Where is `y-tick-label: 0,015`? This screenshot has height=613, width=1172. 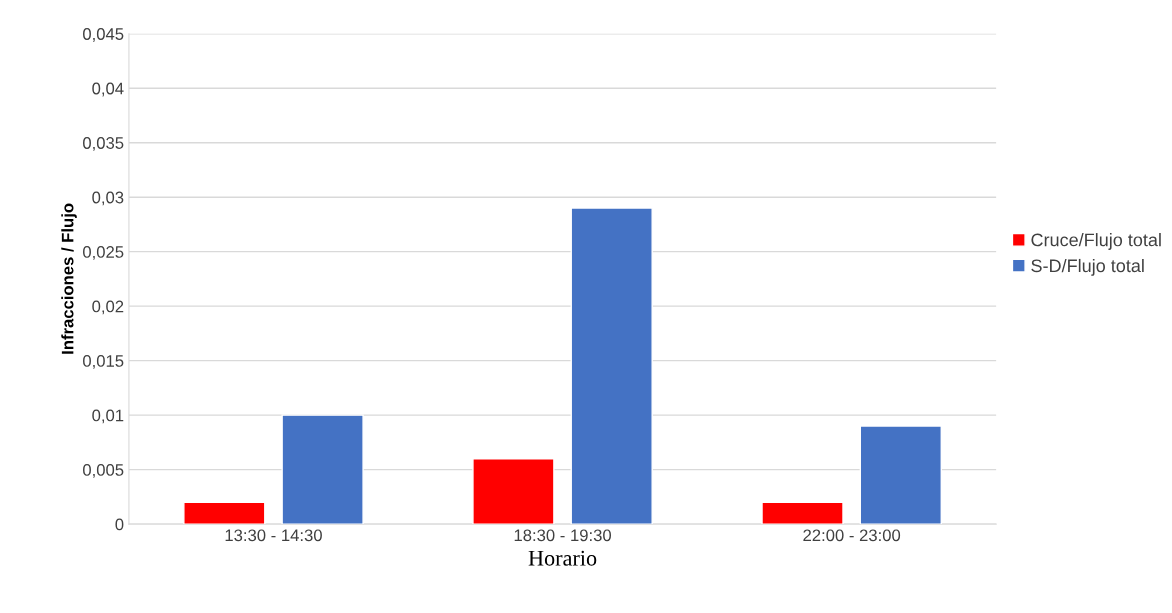
y-tick-label: 0,015 is located at coordinates (103, 362).